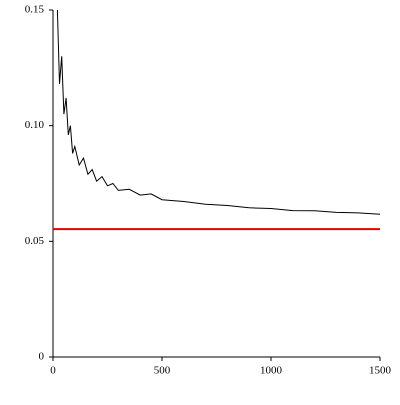 Image resolution: width=400 pixels, height=405 pixels. I want to click on y-tick-label: 0.05, so click(35, 241).